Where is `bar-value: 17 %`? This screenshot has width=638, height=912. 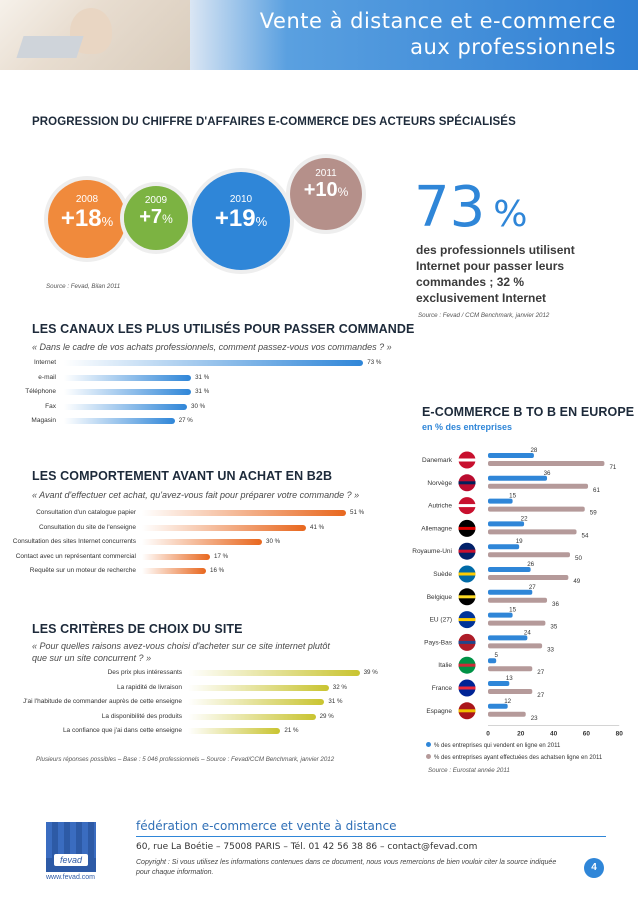 bar-value: 17 % is located at coordinates (221, 556).